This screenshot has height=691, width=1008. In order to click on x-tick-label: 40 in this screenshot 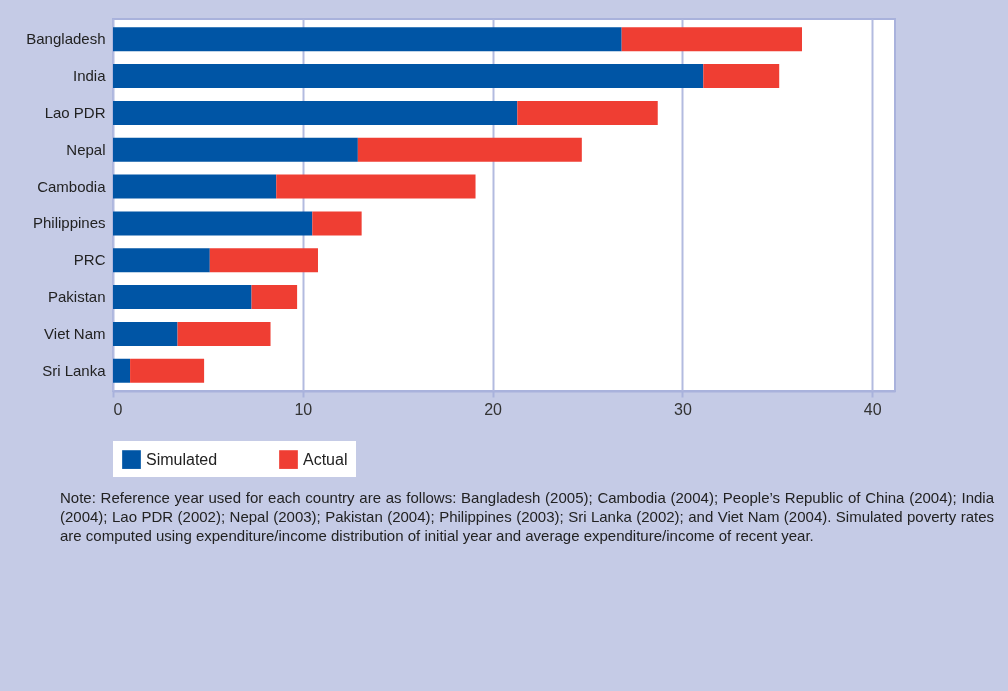, I will do `click(872, 409)`.